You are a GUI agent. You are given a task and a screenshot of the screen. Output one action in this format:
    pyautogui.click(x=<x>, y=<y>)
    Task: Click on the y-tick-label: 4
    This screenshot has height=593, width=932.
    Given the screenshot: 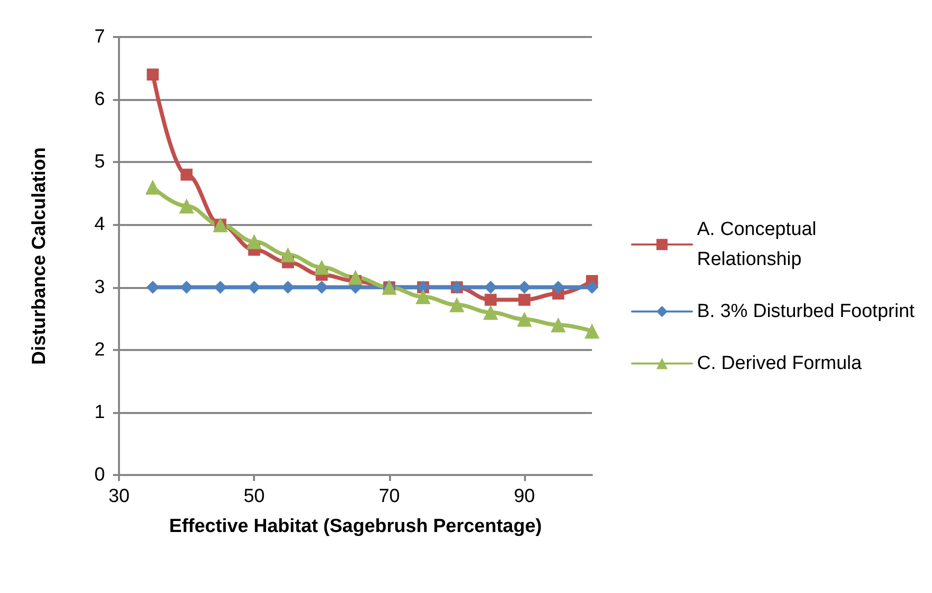 What is the action you would take?
    pyautogui.click(x=100, y=225)
    